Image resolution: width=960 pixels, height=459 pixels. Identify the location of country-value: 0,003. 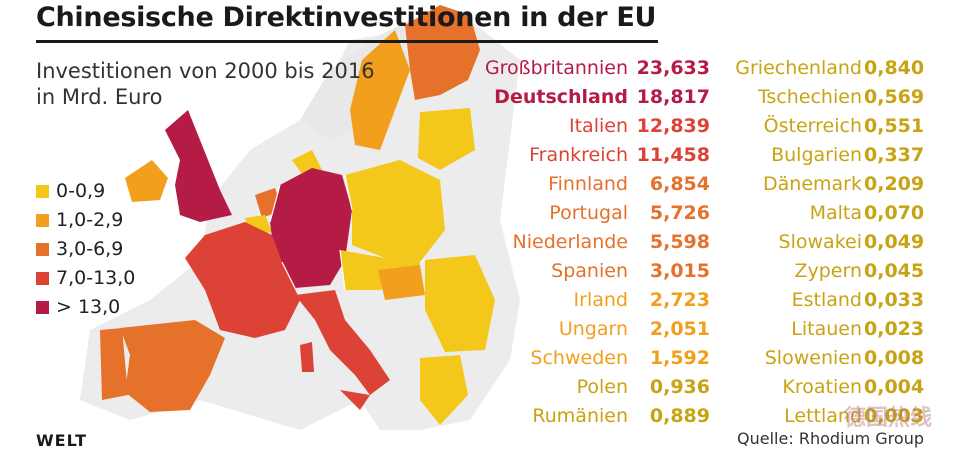
(894, 416).